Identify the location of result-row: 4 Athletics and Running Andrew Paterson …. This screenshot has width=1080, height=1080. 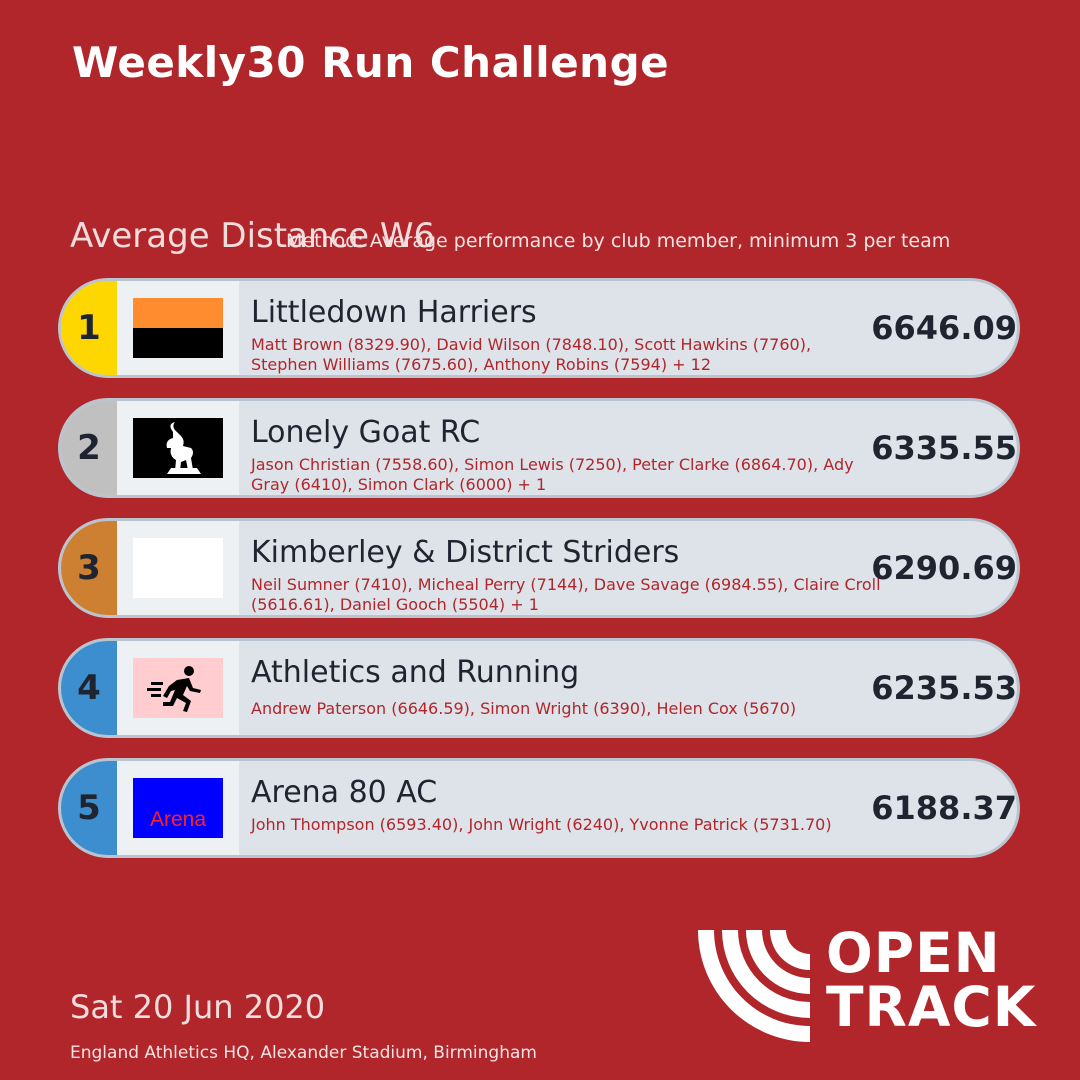
(539, 688).